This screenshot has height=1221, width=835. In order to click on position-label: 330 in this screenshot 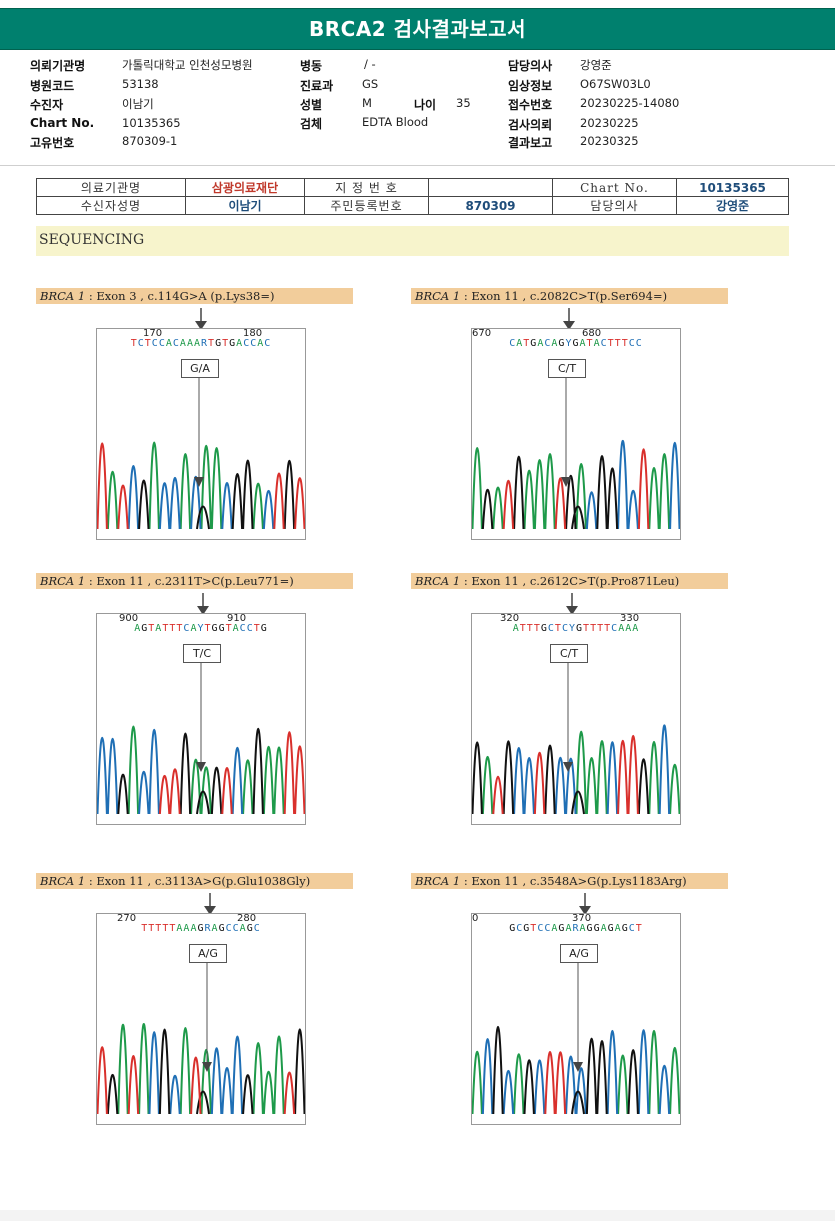, I will do `click(630, 618)`.